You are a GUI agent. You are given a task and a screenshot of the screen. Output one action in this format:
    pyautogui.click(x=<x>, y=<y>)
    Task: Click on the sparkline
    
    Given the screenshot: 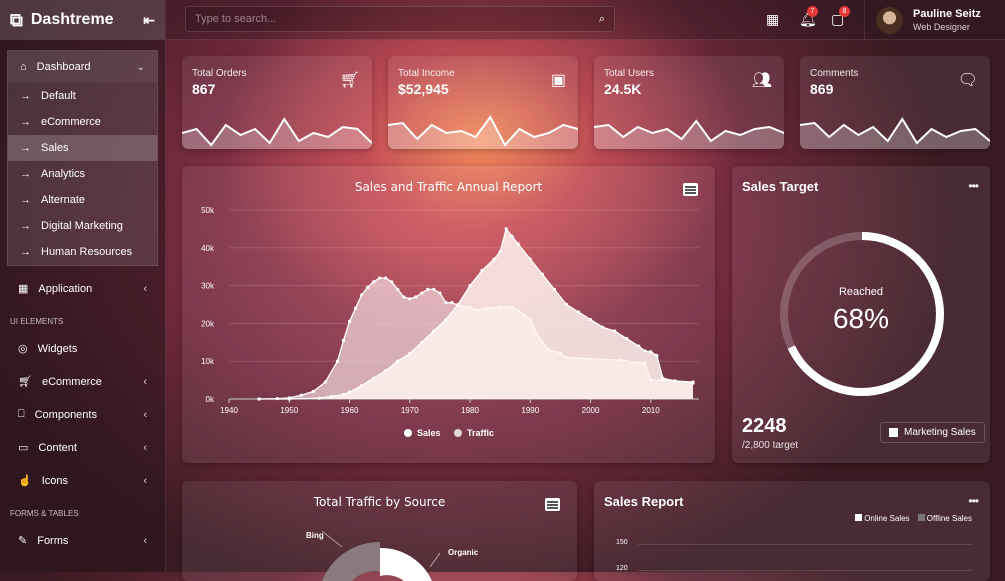 What is the action you would take?
    pyautogui.click(x=277, y=133)
    